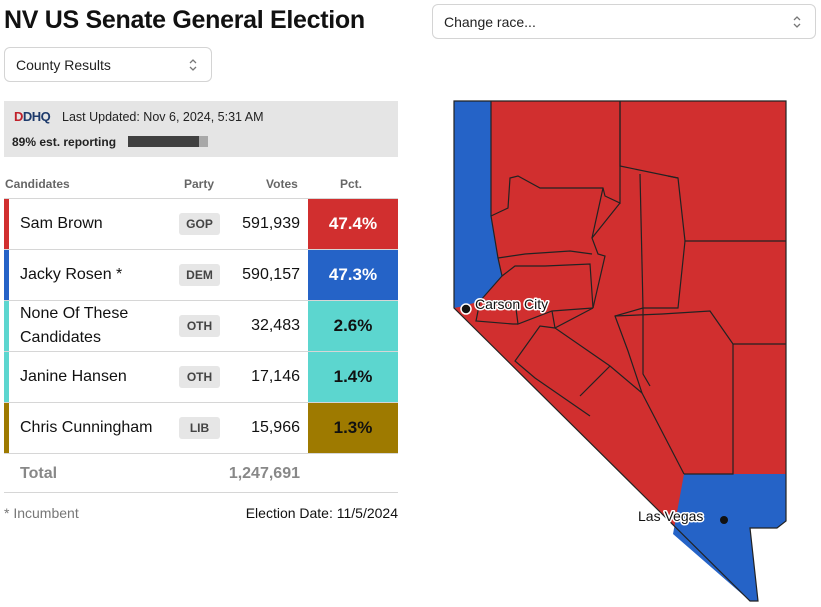  Describe the element at coordinates (282, 184) in the screenshot. I see `header-votes: Votes` at that location.